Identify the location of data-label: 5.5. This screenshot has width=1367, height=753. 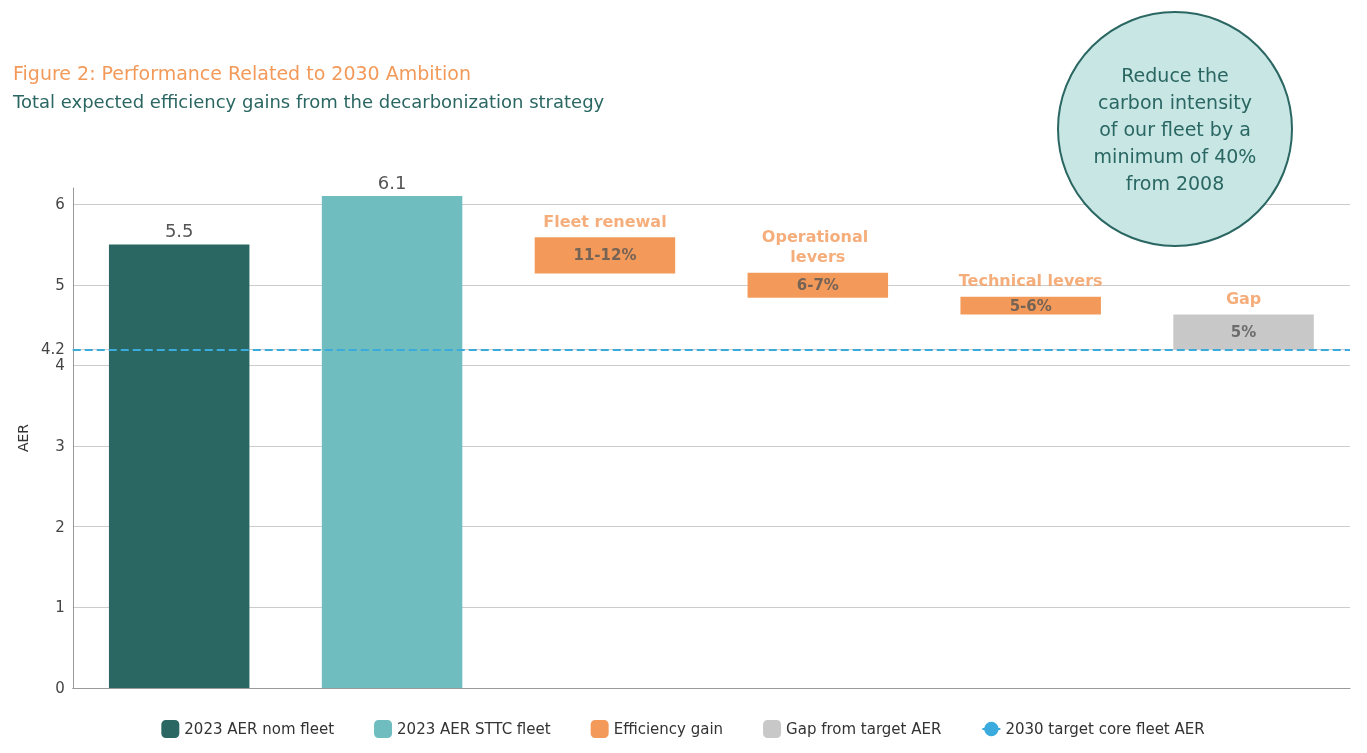
(179, 230).